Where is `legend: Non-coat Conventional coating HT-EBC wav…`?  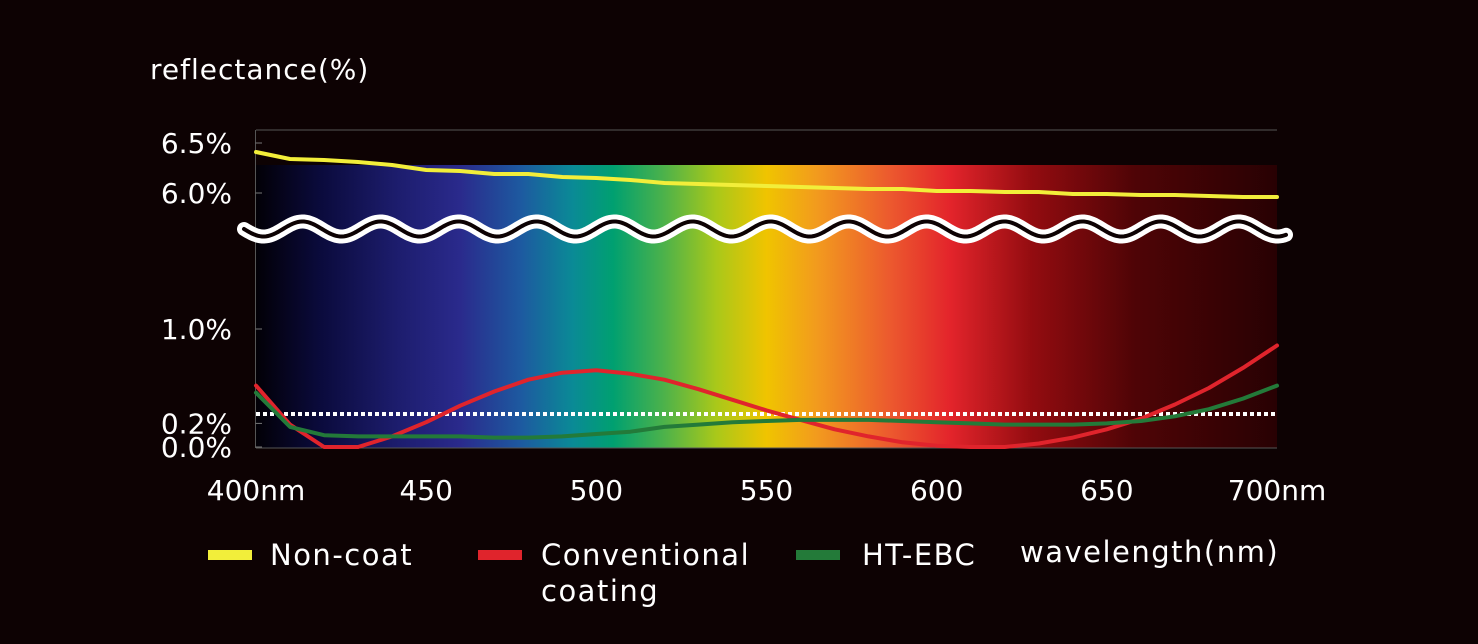
legend: Non-coat Conventional coating HT-EBC wav… is located at coordinates (743, 571).